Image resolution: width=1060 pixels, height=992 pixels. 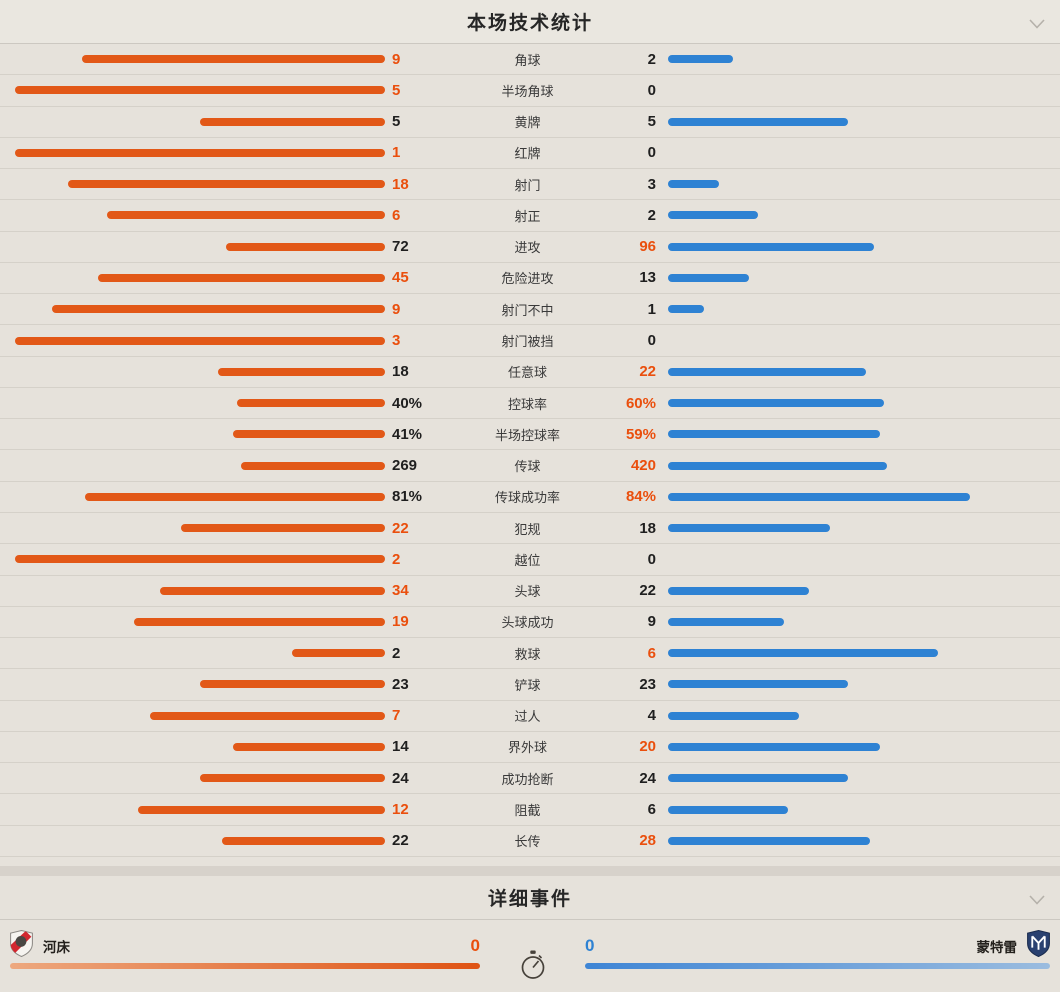 I want to click on stat-row: 2 救球 6, so click(x=530, y=654).